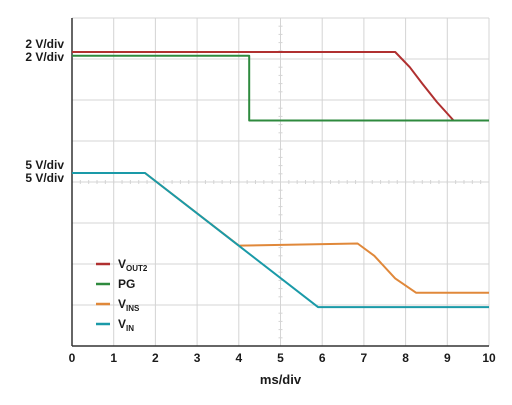  Describe the element at coordinates (129, 305) in the screenshot. I see `legend-label: VINS` at that location.